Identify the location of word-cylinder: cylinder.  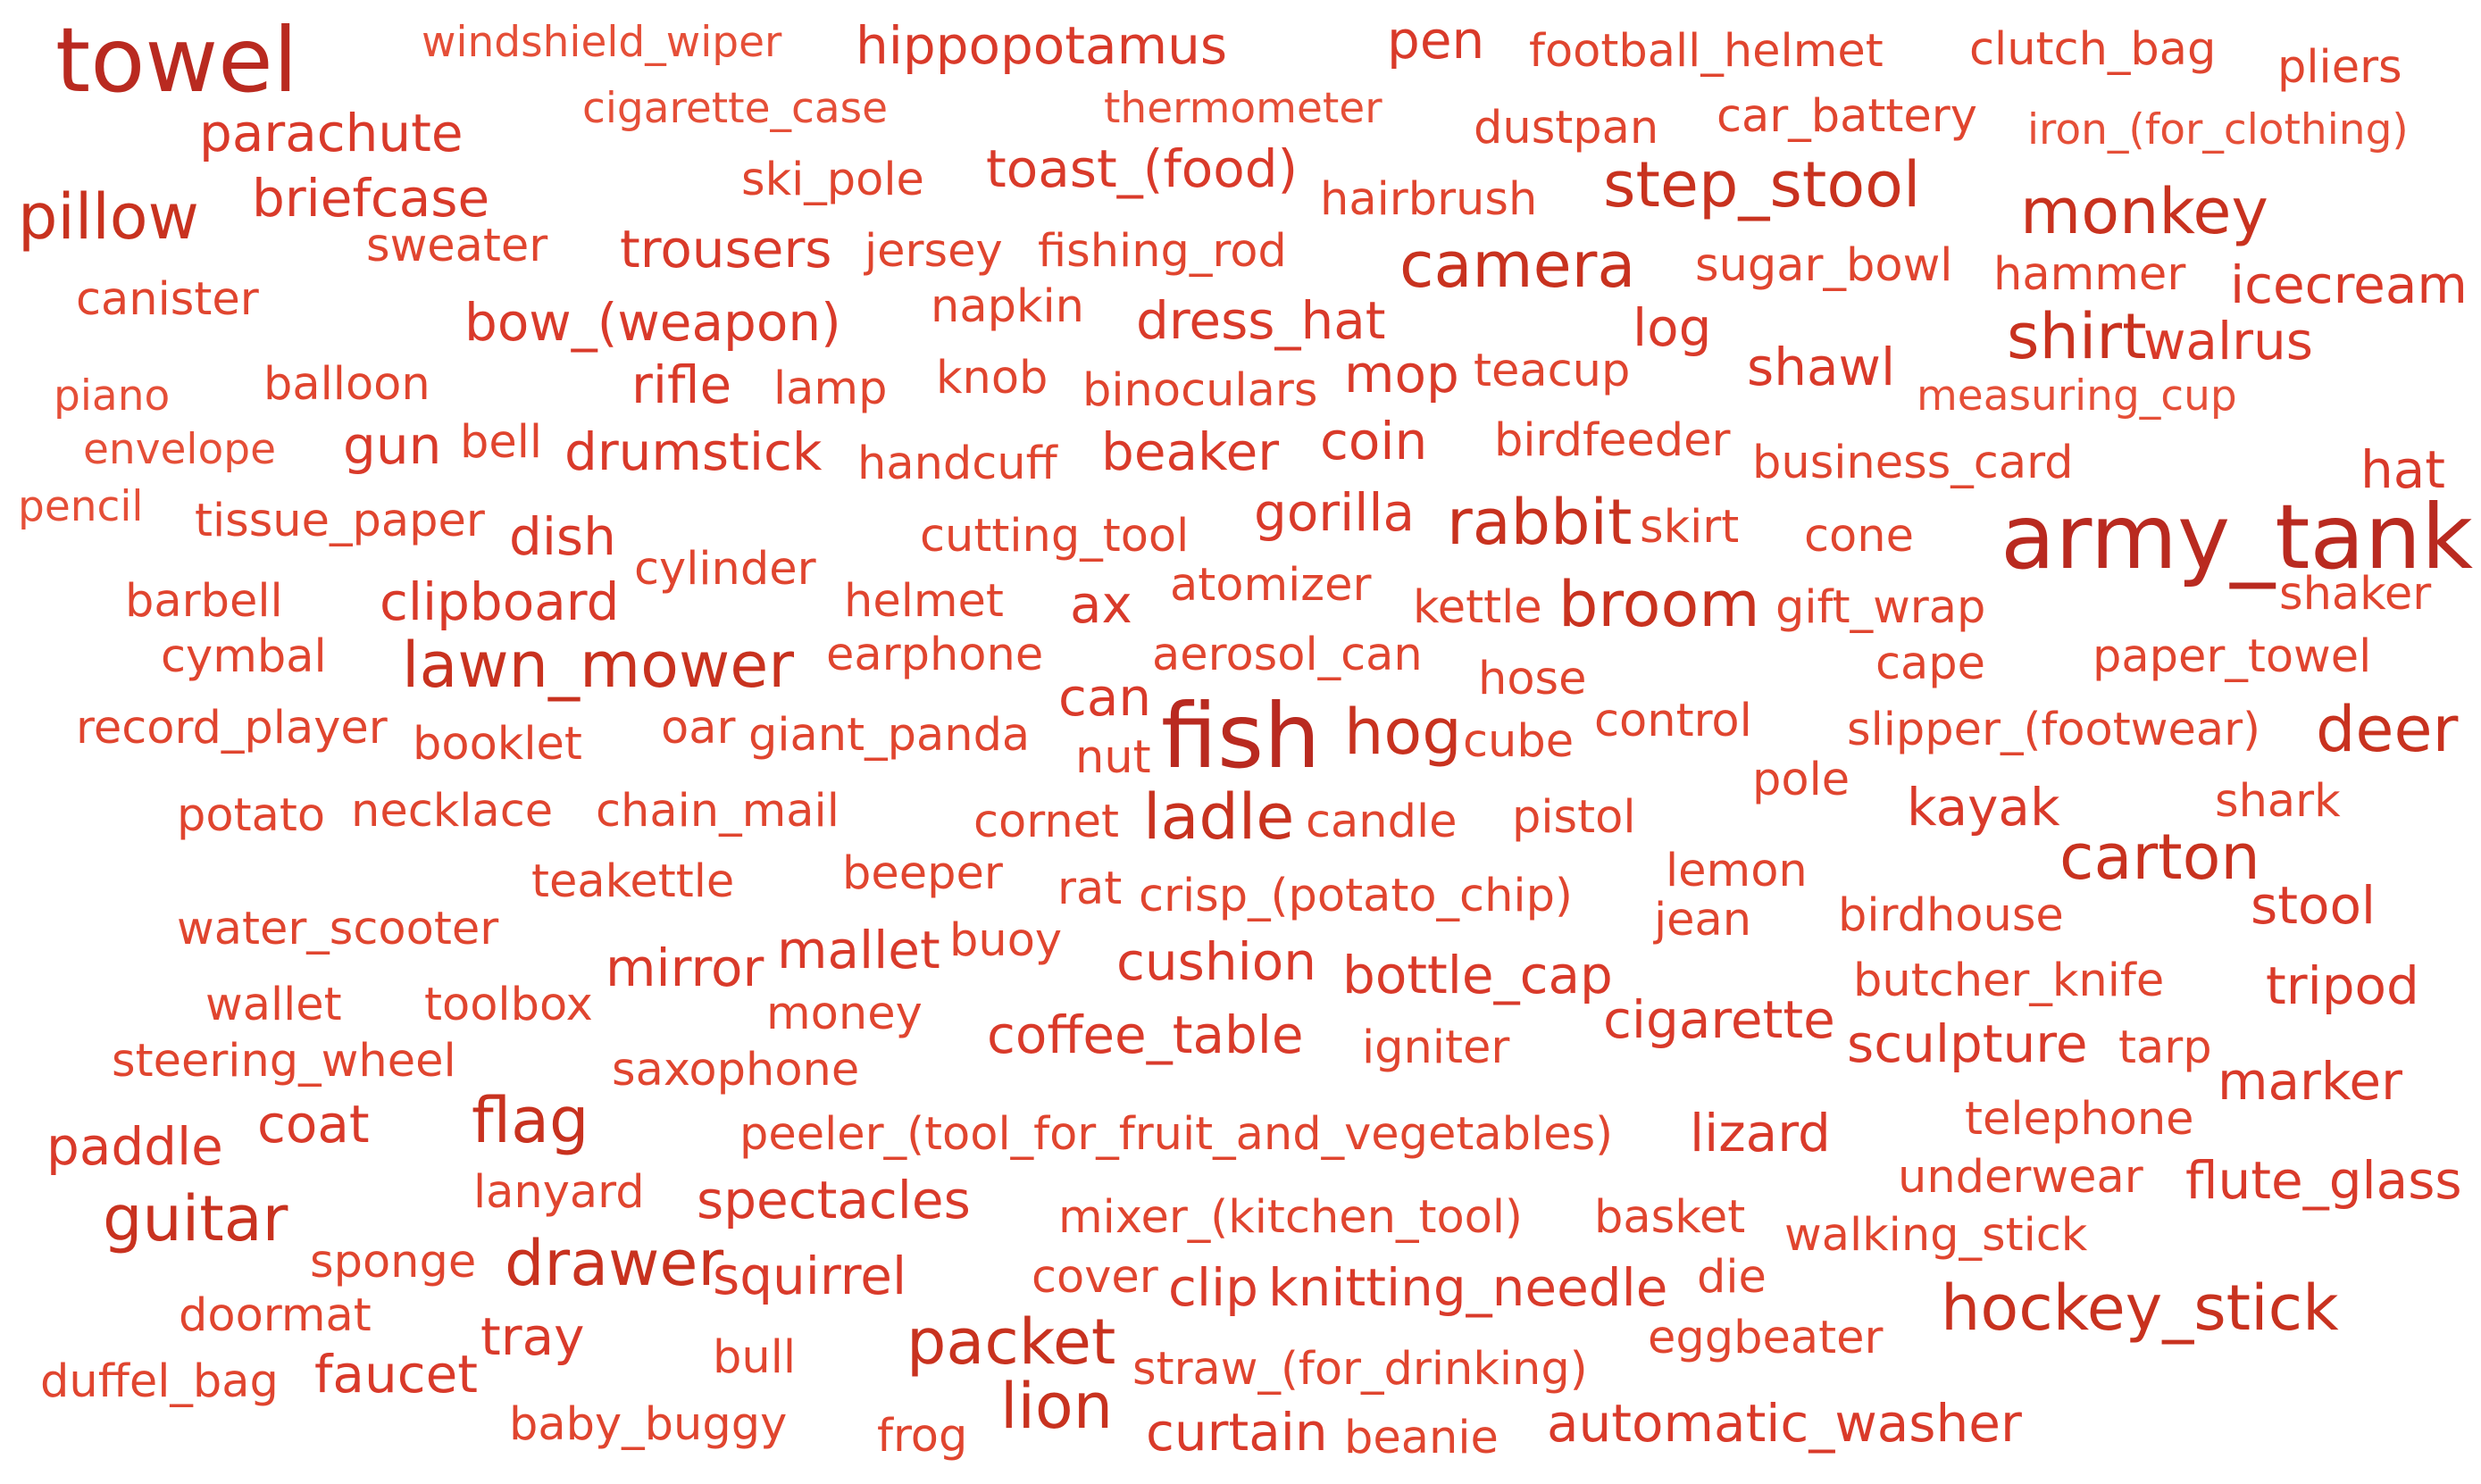
(725, 569).